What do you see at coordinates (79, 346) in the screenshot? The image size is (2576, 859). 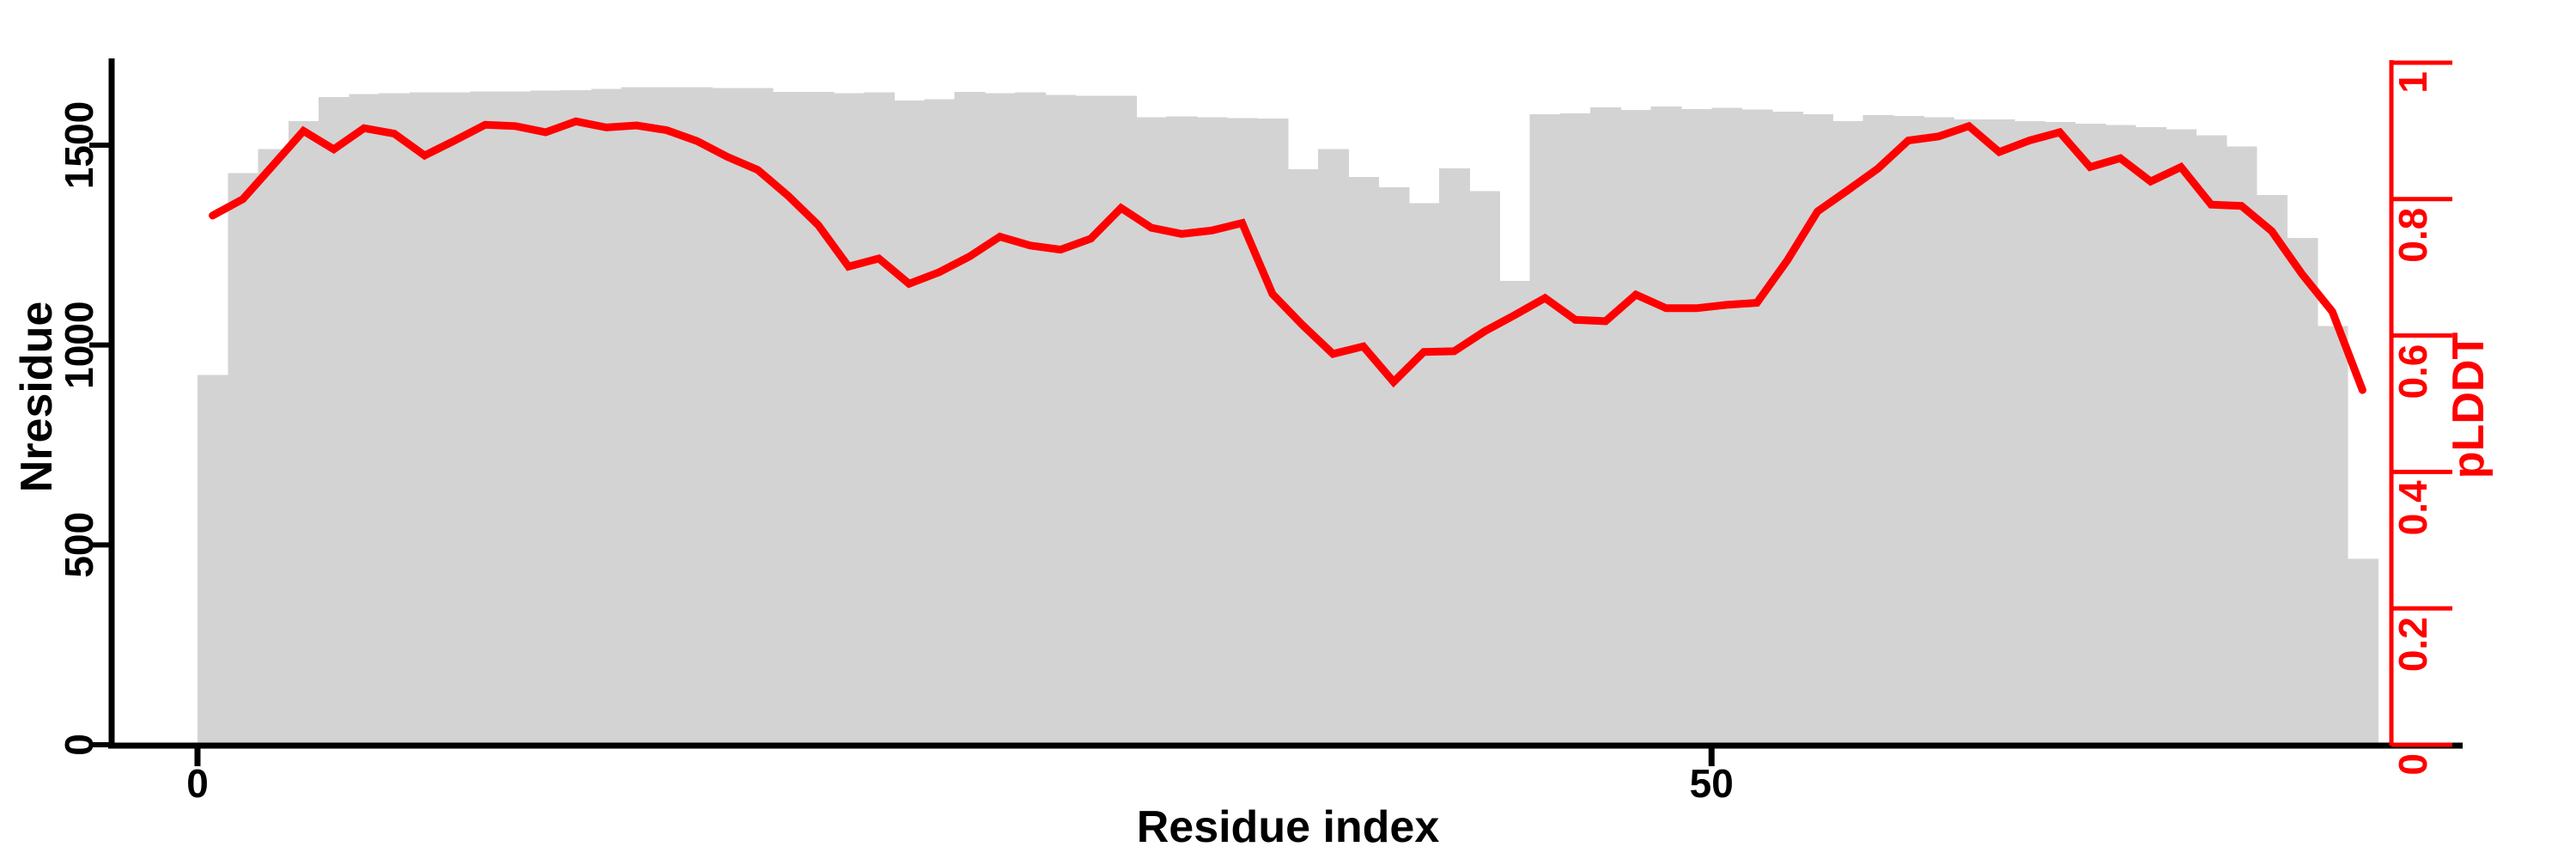 I see `y-left-tick-label: 1000` at bounding box center [79, 346].